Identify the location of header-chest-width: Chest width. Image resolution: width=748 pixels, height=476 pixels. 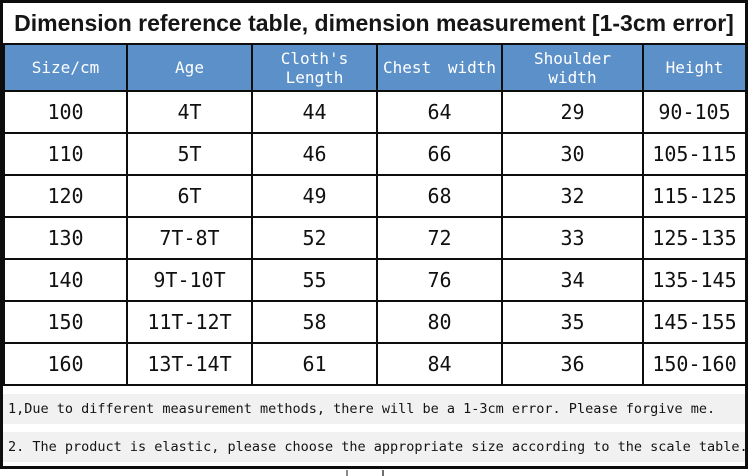
(439, 67).